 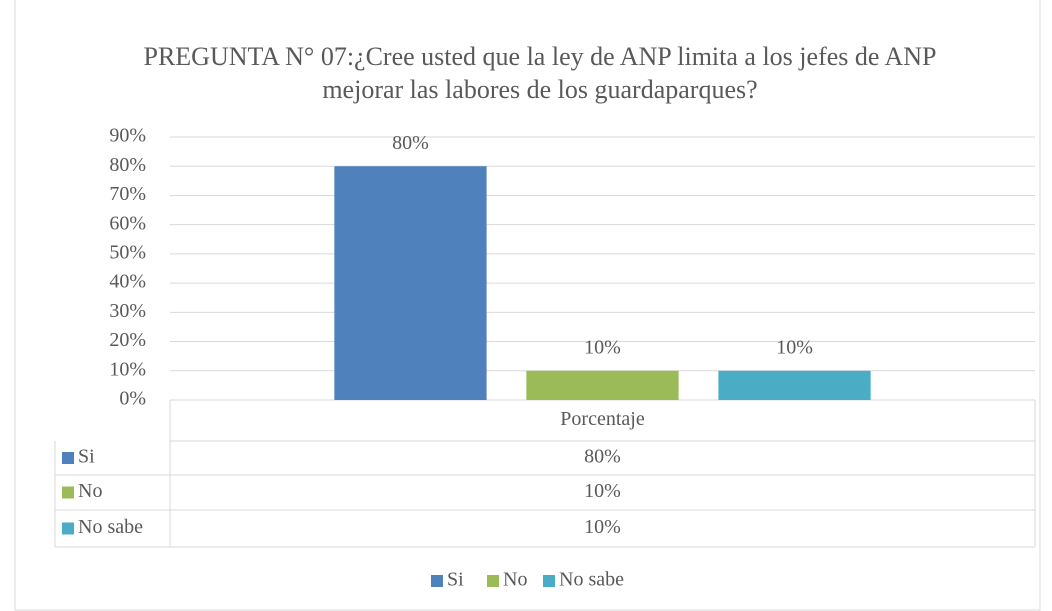 What do you see at coordinates (591, 580) in the screenshot?
I see `legend-label: No sabe` at bounding box center [591, 580].